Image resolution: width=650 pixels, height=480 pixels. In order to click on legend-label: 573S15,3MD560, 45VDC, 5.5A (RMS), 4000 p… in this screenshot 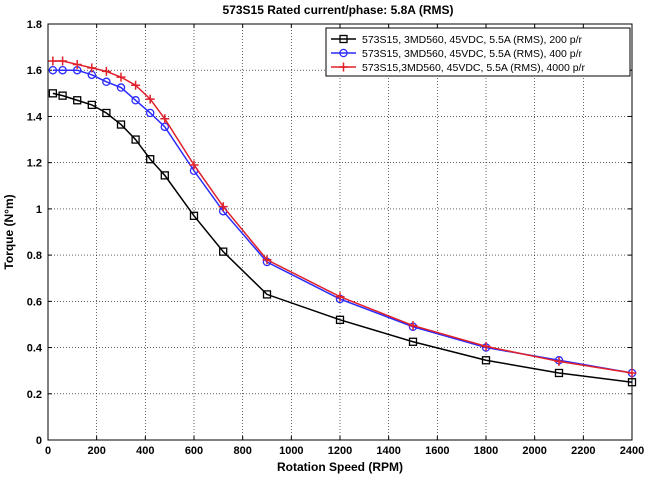, I will do `click(473, 68)`.